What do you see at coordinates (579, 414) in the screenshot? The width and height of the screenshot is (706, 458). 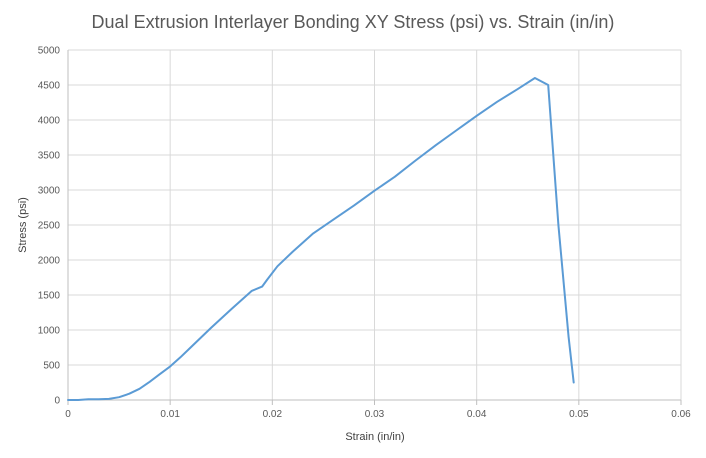 I see `x-tick-label: 0.05` at bounding box center [579, 414].